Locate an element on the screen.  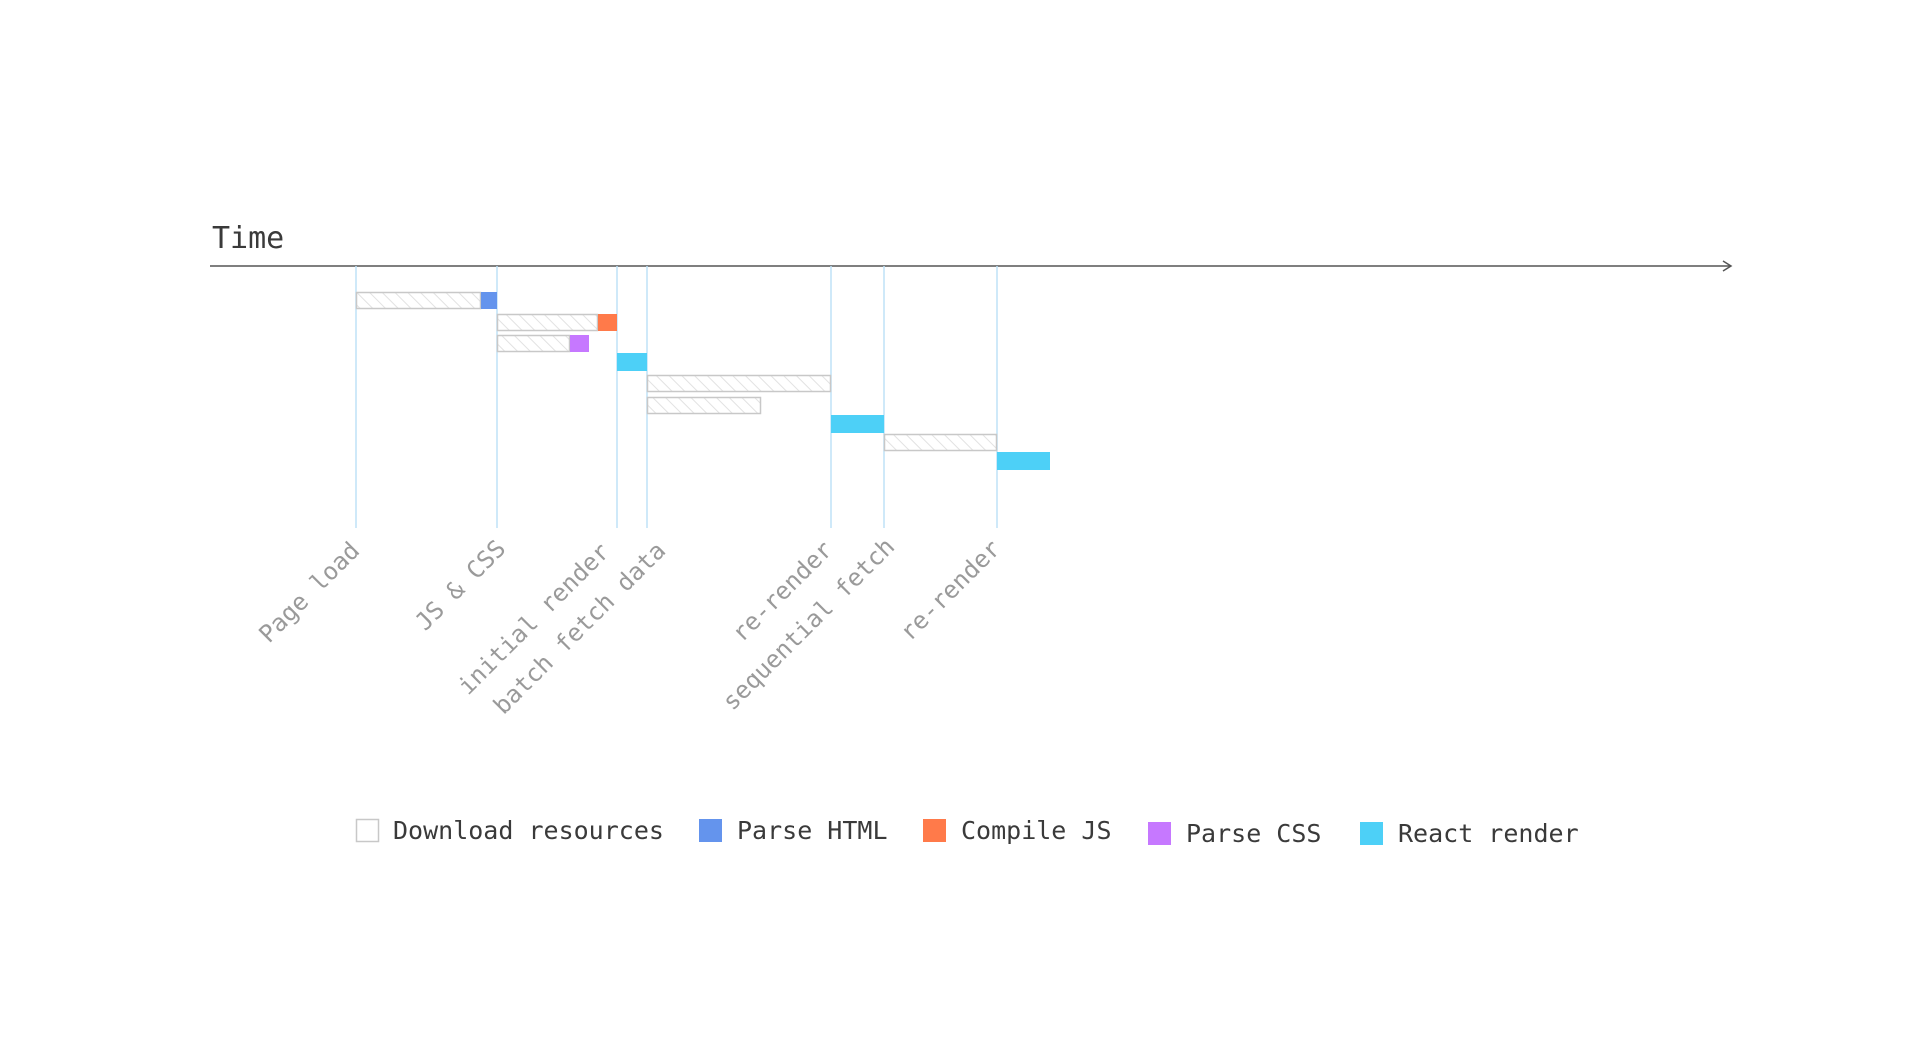
milestone-label-js-css: JS & CSS is located at coordinates (461, 585).